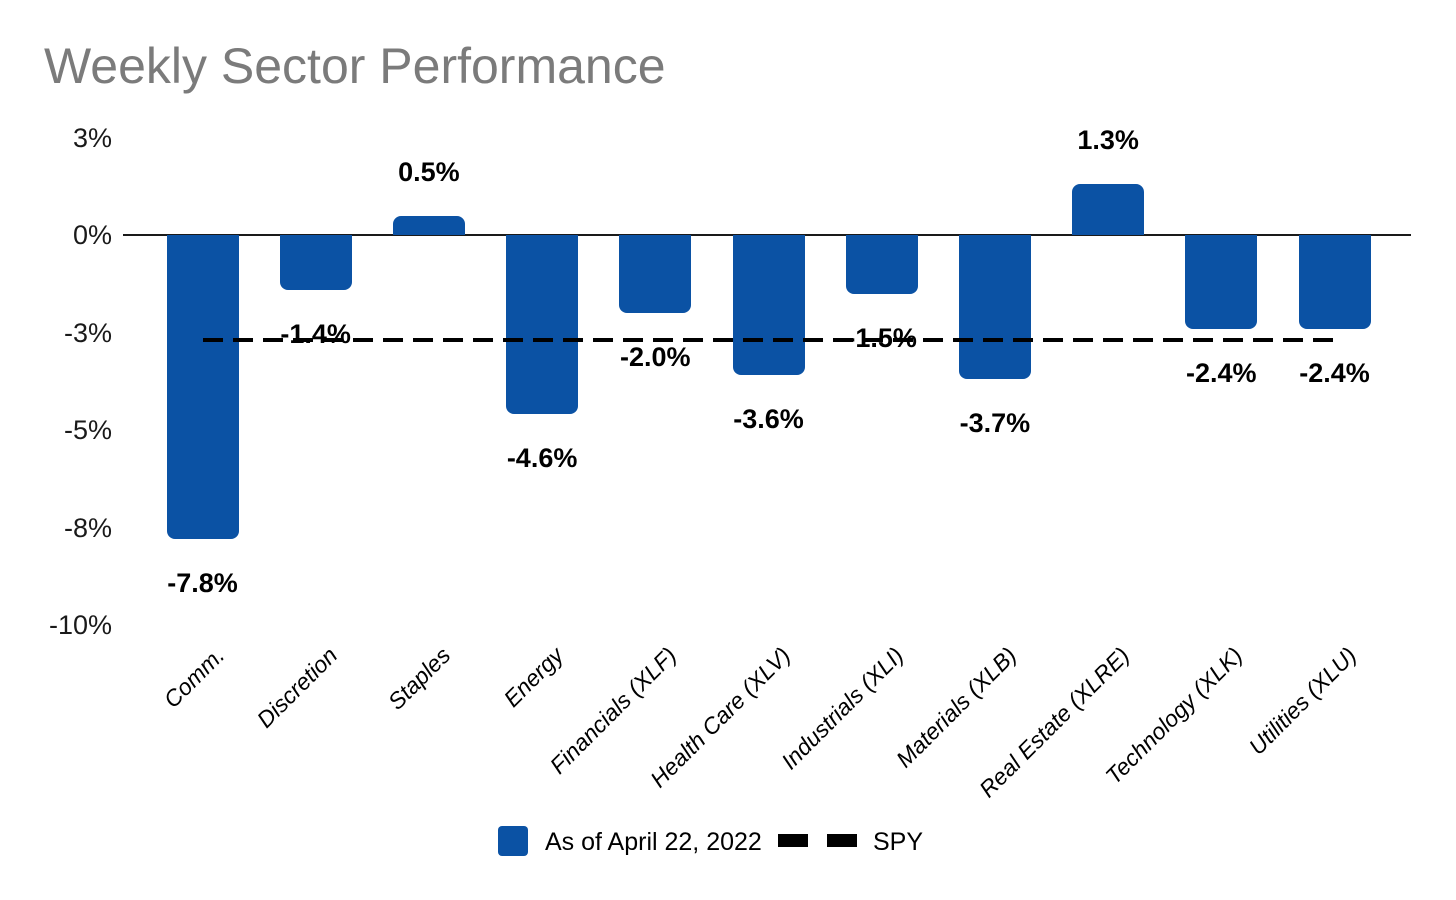 The width and height of the screenshot is (1456, 900). What do you see at coordinates (995, 423) in the screenshot?
I see `bar-value-label: -3.7%` at bounding box center [995, 423].